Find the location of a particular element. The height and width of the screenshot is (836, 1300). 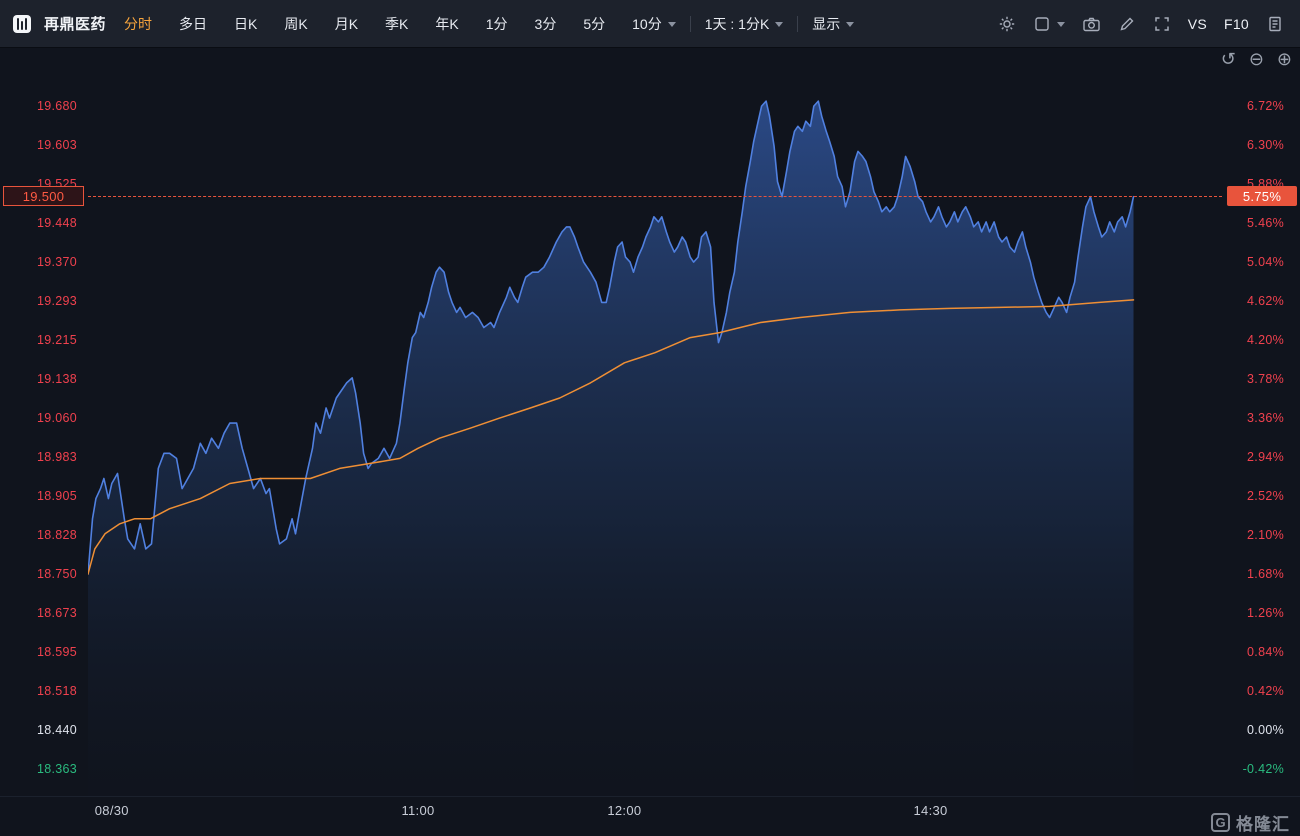

percent-tick: 3.78% is located at coordinates (1265, 379).